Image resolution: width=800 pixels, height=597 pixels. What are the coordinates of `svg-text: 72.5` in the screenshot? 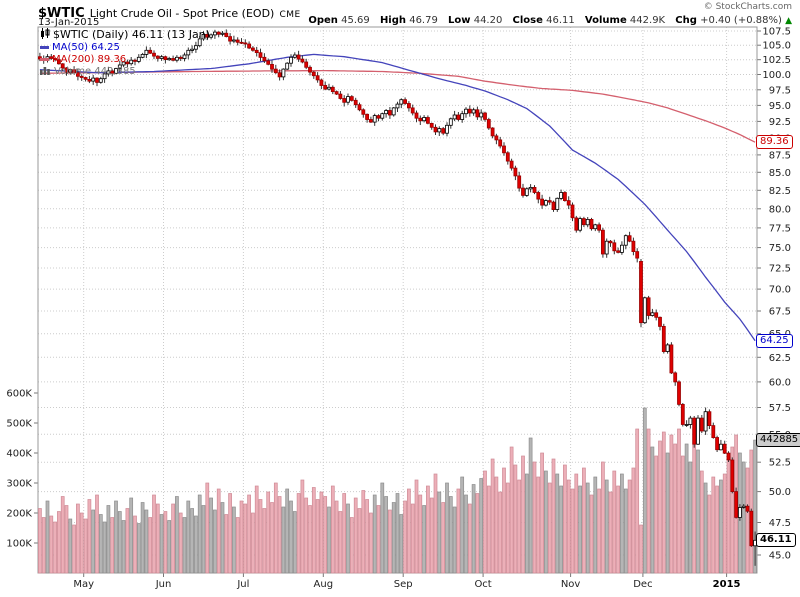 It's located at (780, 269).